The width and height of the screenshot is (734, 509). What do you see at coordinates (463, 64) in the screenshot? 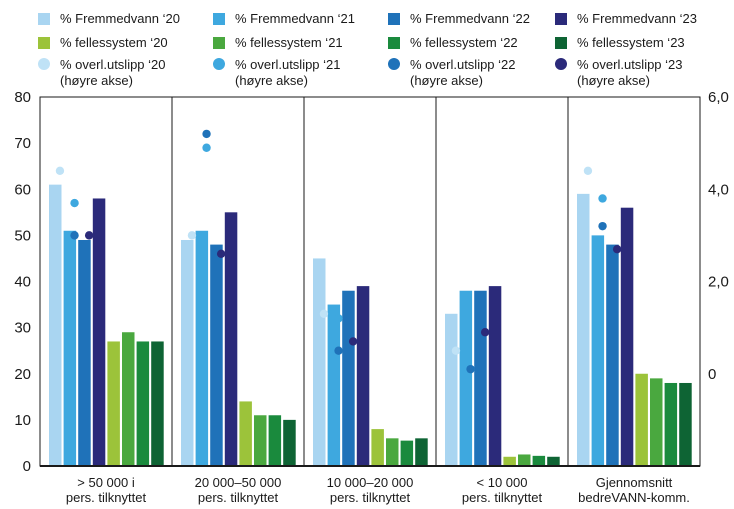
I see `legend-label: % overl.utslipp ‘22` at bounding box center [463, 64].